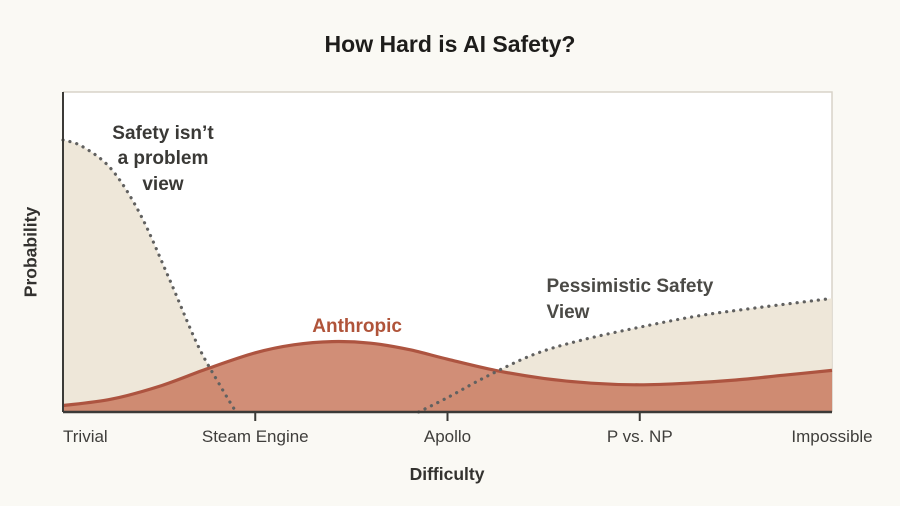  Describe the element at coordinates (832, 436) in the screenshot. I see `x-tick-label-impossible: Impossible` at that location.